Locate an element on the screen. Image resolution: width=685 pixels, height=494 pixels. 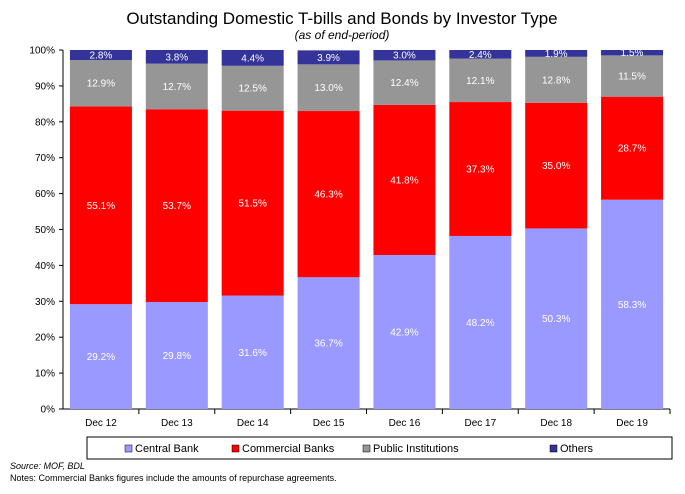
data-label: 41.8% is located at coordinates (404, 180).